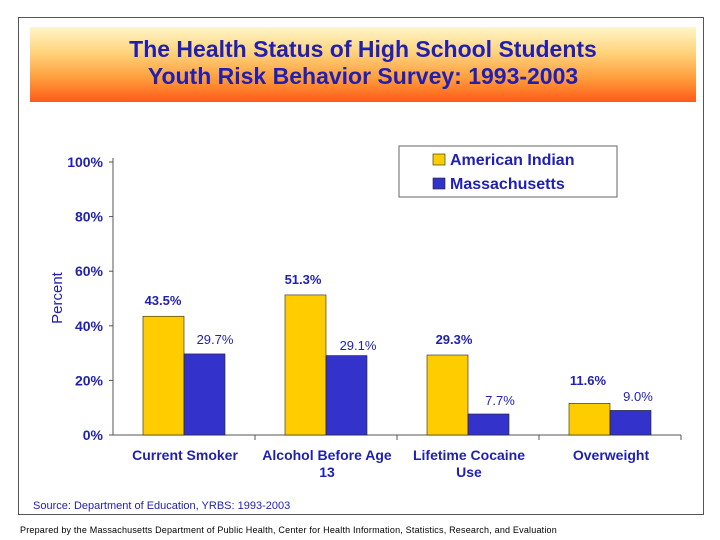 The height and width of the screenshot is (540, 720). What do you see at coordinates (439, 159) in the screenshot?
I see `legend-swatch-american-indian` at bounding box center [439, 159].